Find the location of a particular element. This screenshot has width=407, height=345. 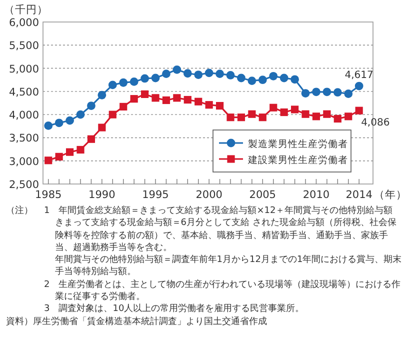

x-tick-label: 1985 is located at coordinates (48, 195).